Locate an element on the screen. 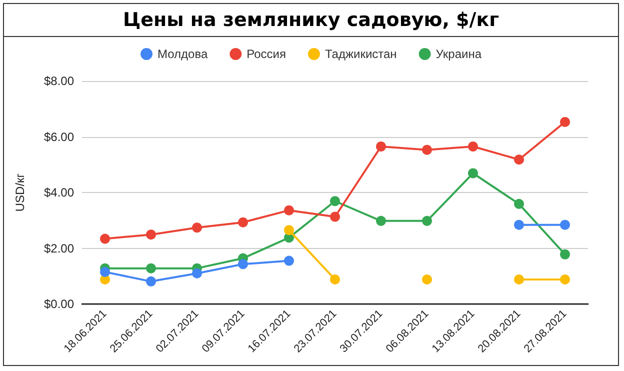  y-tick-label: $4.00 is located at coordinates (59, 193).